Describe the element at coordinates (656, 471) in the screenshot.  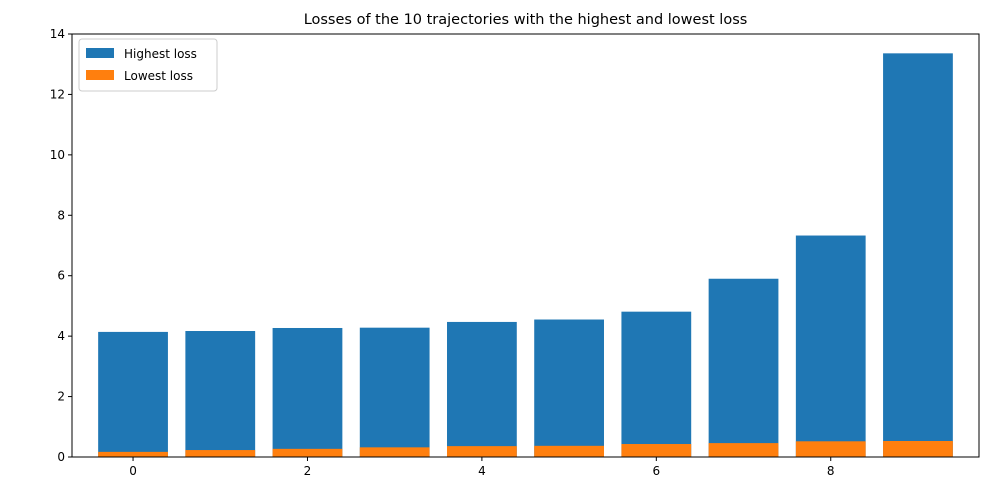
I see `x-tick-label-6: 6` at that location.